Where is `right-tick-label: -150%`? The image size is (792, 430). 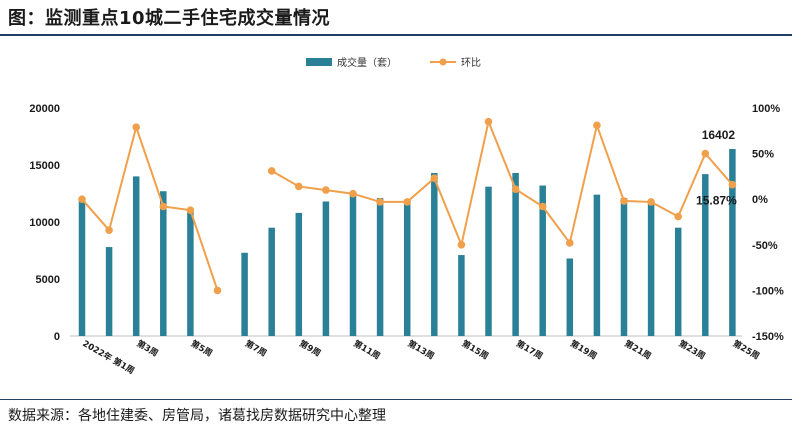 right-tick-label: -150% is located at coordinates (768, 337).